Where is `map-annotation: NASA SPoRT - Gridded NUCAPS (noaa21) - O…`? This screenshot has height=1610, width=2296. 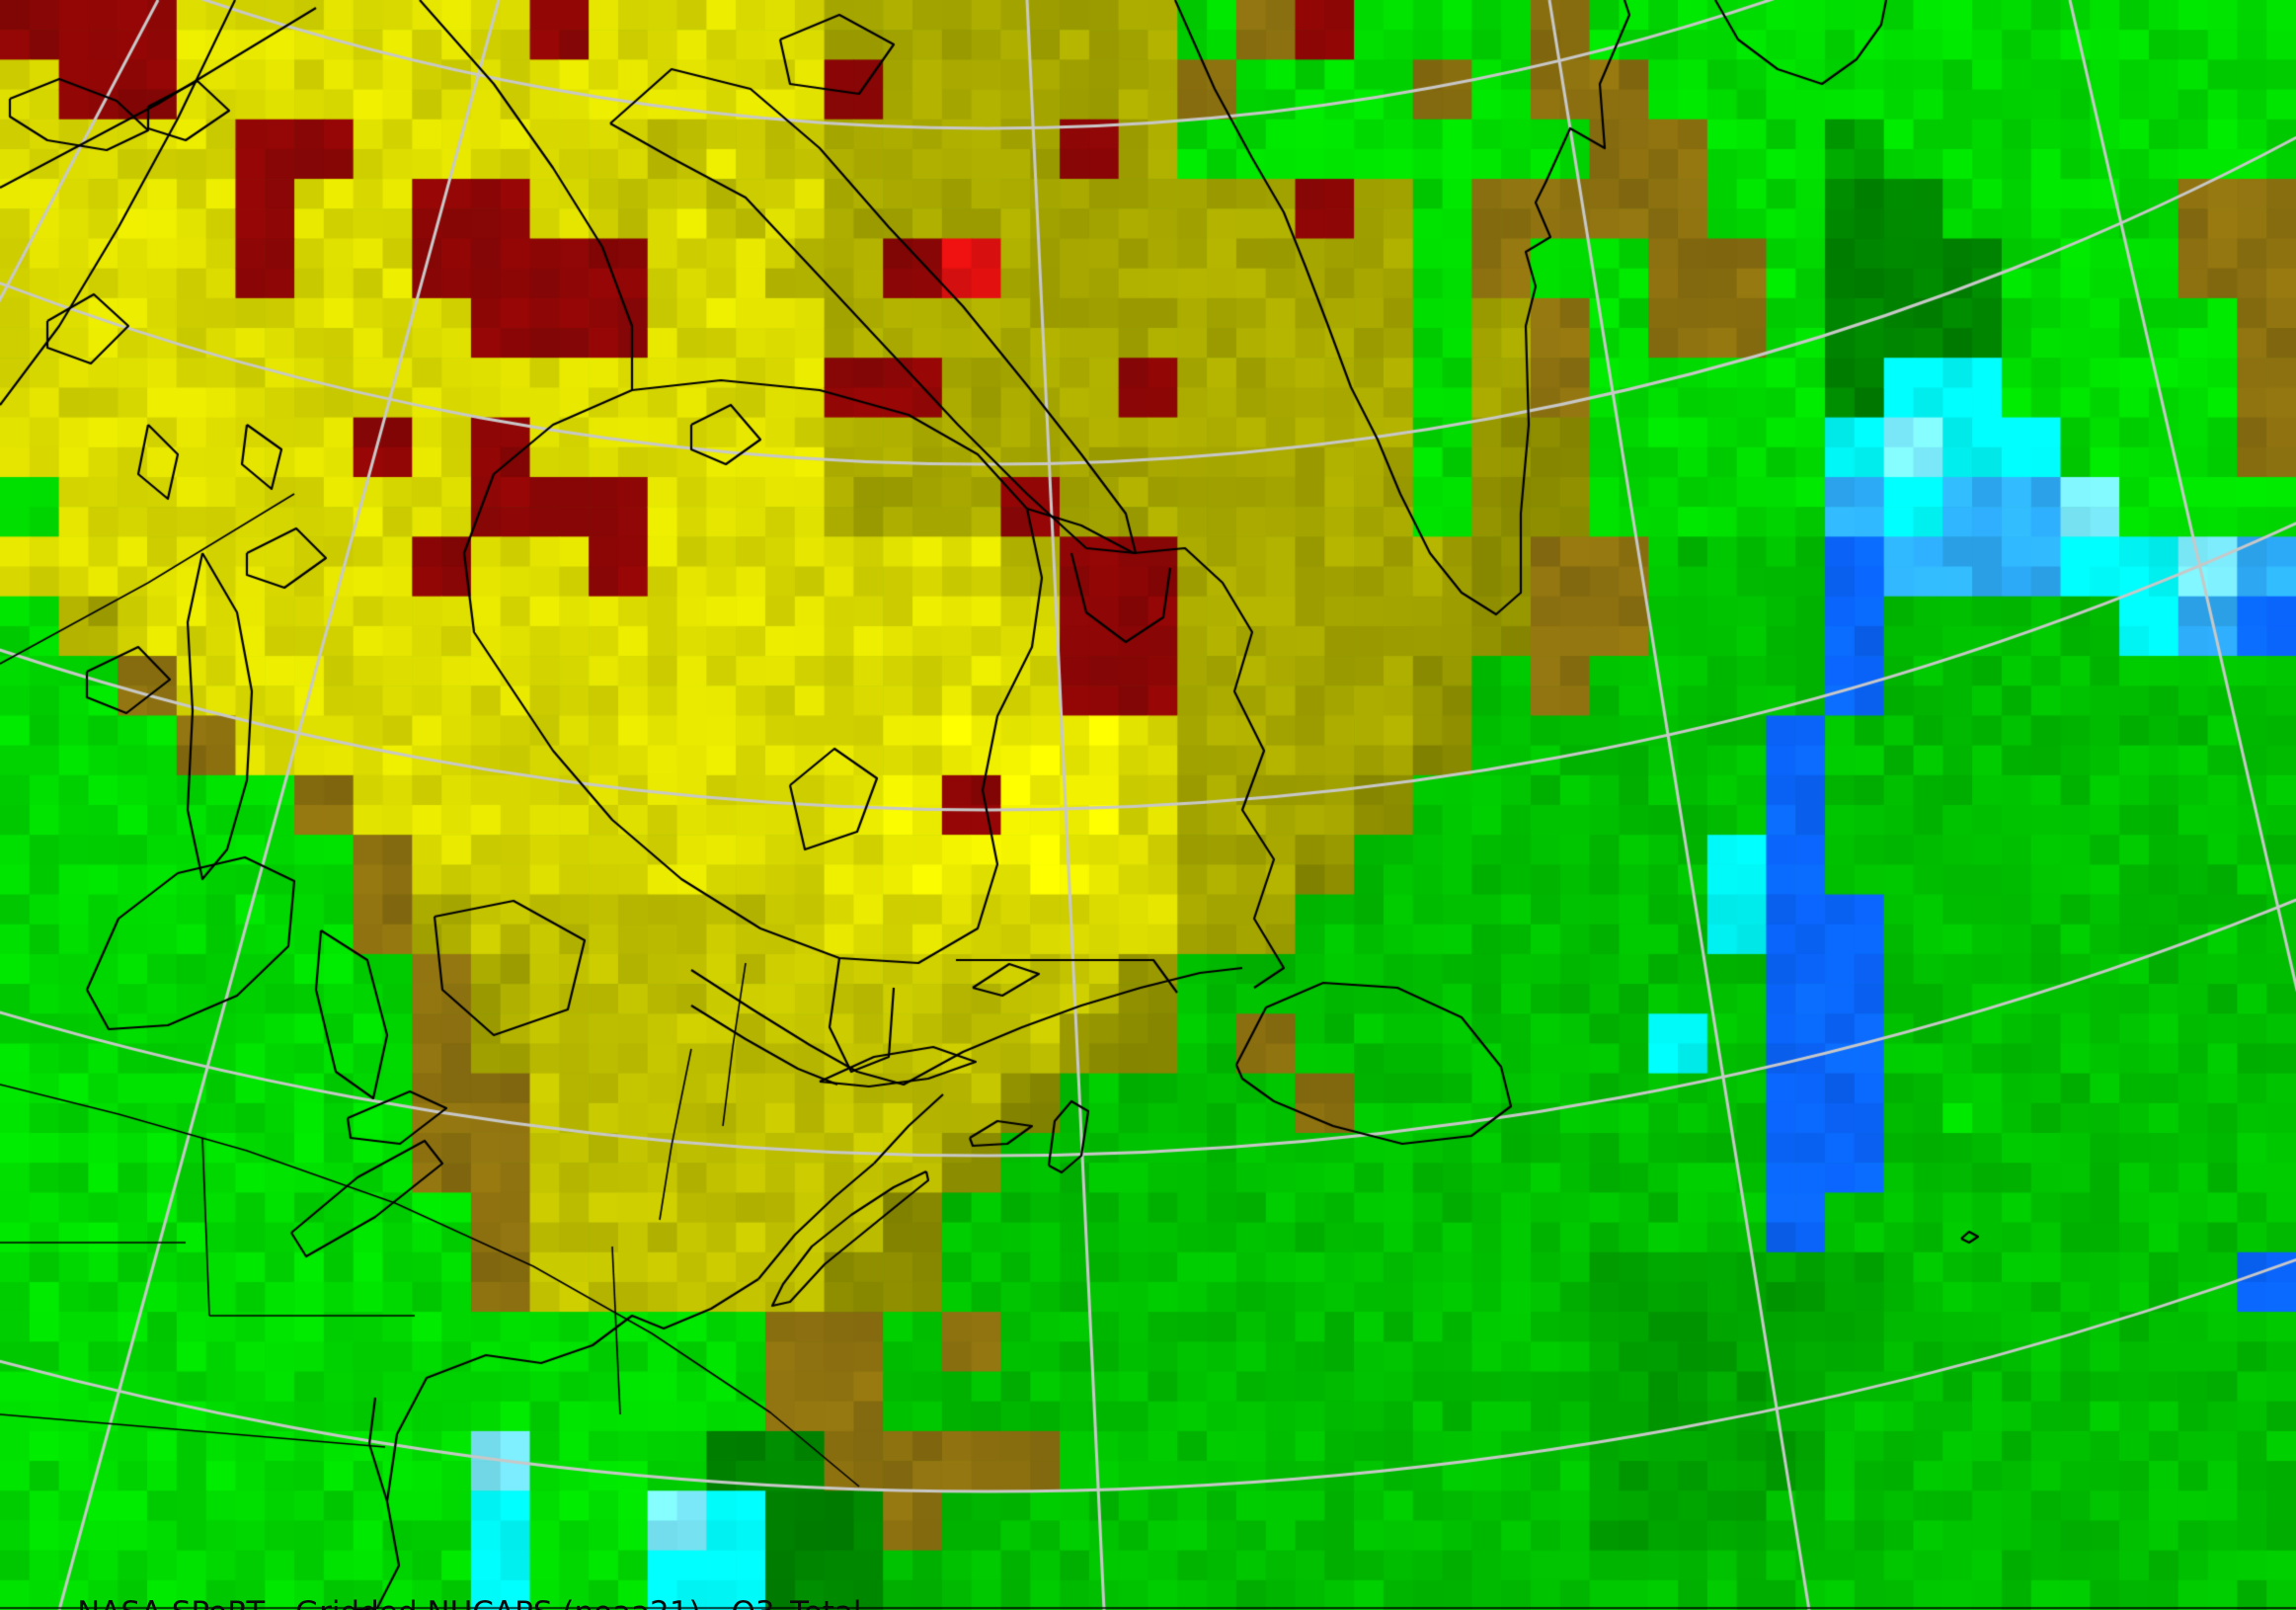 map-annotation: NASA SPoRT - Gridded NUCAPS (noaa21) - O… is located at coordinates (488, 1564).